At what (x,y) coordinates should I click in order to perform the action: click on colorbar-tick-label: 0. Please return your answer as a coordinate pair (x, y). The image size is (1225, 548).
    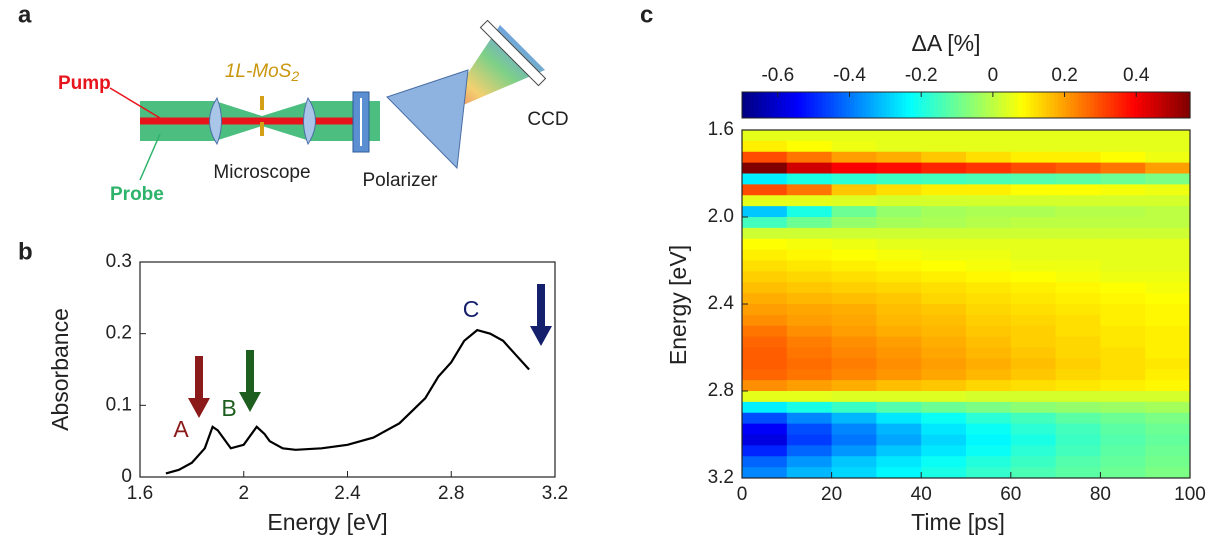
    Looking at the image, I should click on (993, 75).